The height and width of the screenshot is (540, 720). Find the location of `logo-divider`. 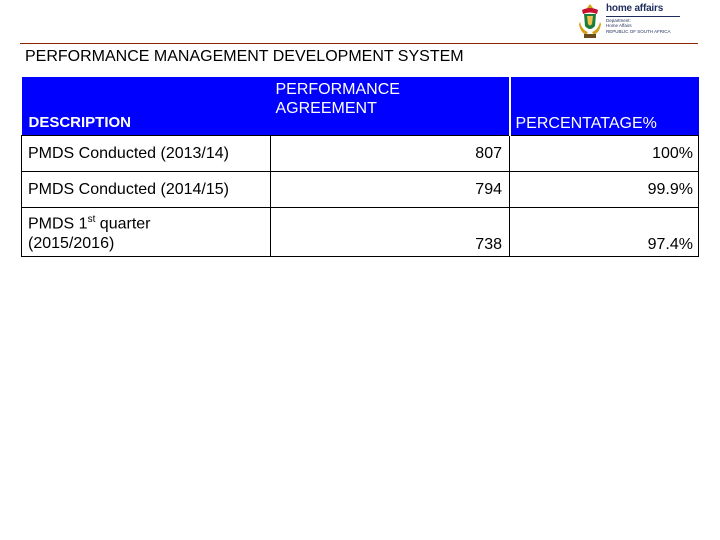

logo-divider is located at coordinates (643, 16).